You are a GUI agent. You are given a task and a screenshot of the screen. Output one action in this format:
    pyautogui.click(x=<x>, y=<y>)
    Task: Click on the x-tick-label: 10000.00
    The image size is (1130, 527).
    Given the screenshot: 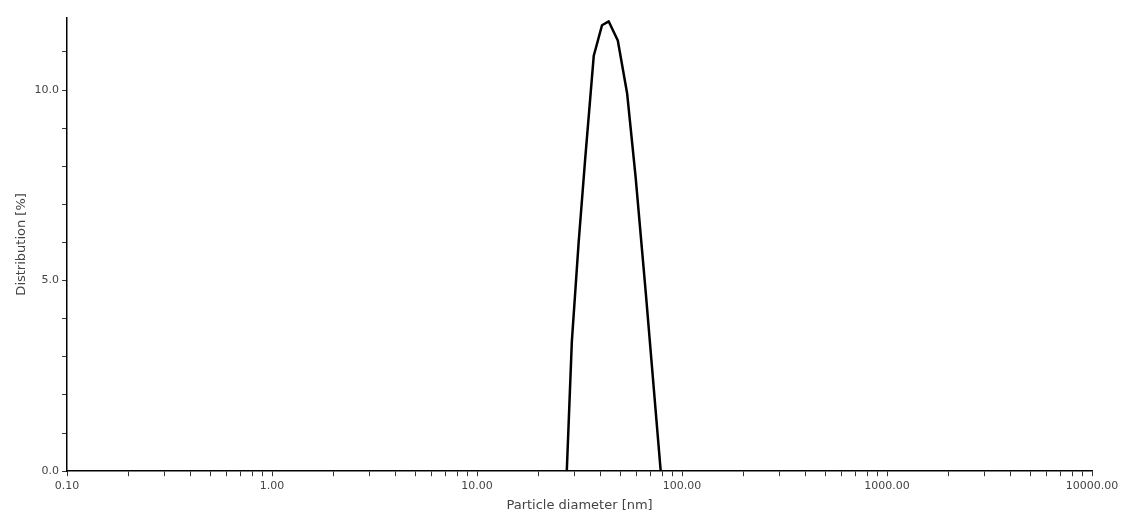 What is the action you would take?
    pyautogui.click(x=1092, y=485)
    